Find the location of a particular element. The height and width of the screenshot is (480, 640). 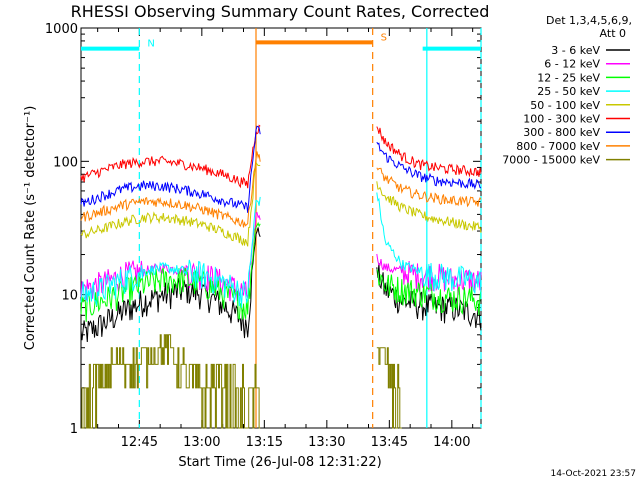

generated-timestamp: 14-Oct-2021 23:57 is located at coordinates (593, 474).